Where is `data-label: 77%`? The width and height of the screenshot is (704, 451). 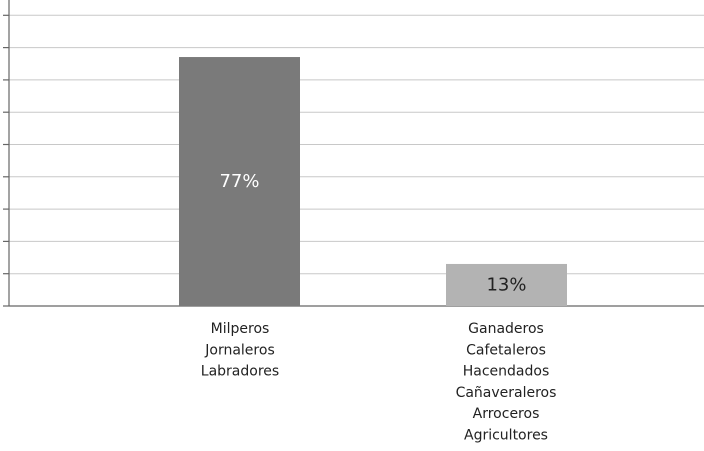 data-label: 77% is located at coordinates (239, 181).